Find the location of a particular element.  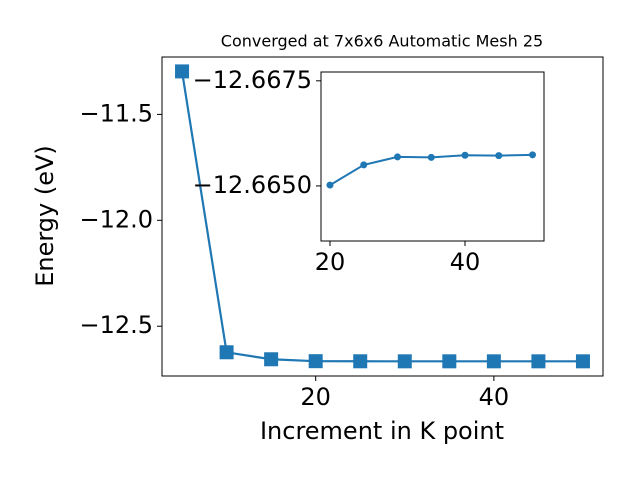

chart-title: Converged at 7x6x6 Automatic Mesh 25 is located at coordinates (382, 41).